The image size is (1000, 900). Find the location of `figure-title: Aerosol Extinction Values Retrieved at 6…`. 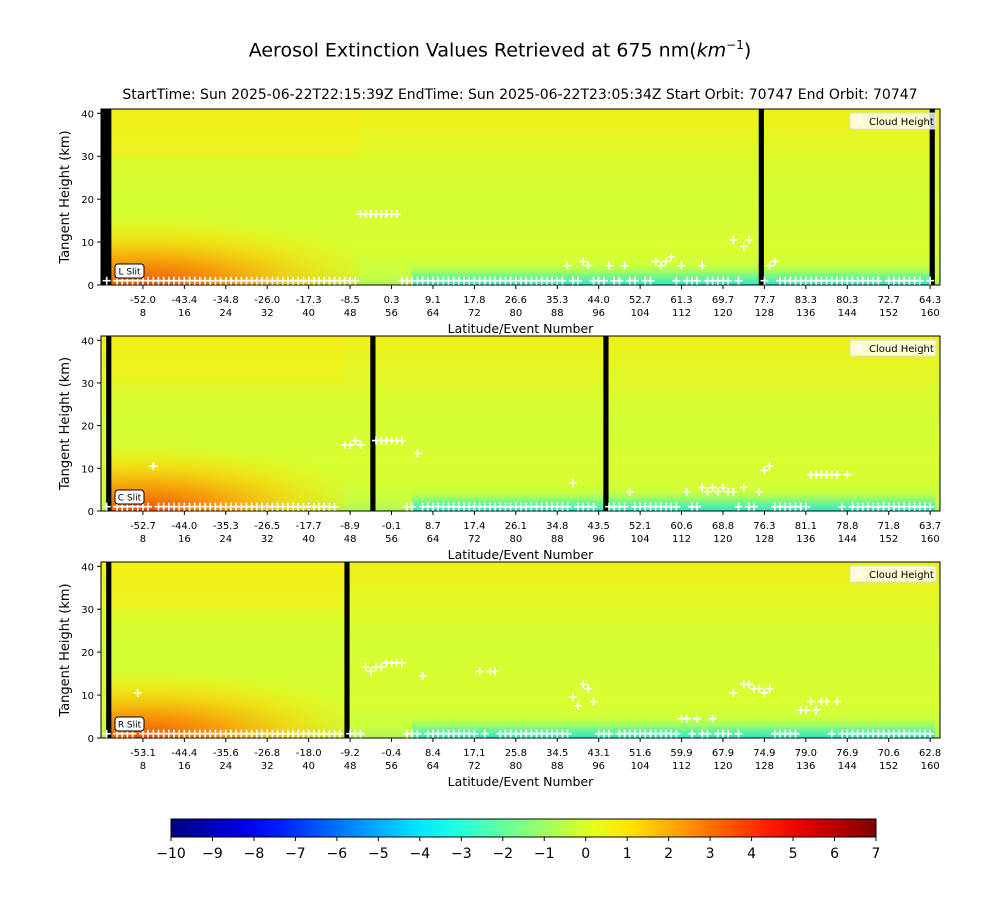

figure-title: Aerosol Extinction Values Retrieved at 6… is located at coordinates (500, 50).